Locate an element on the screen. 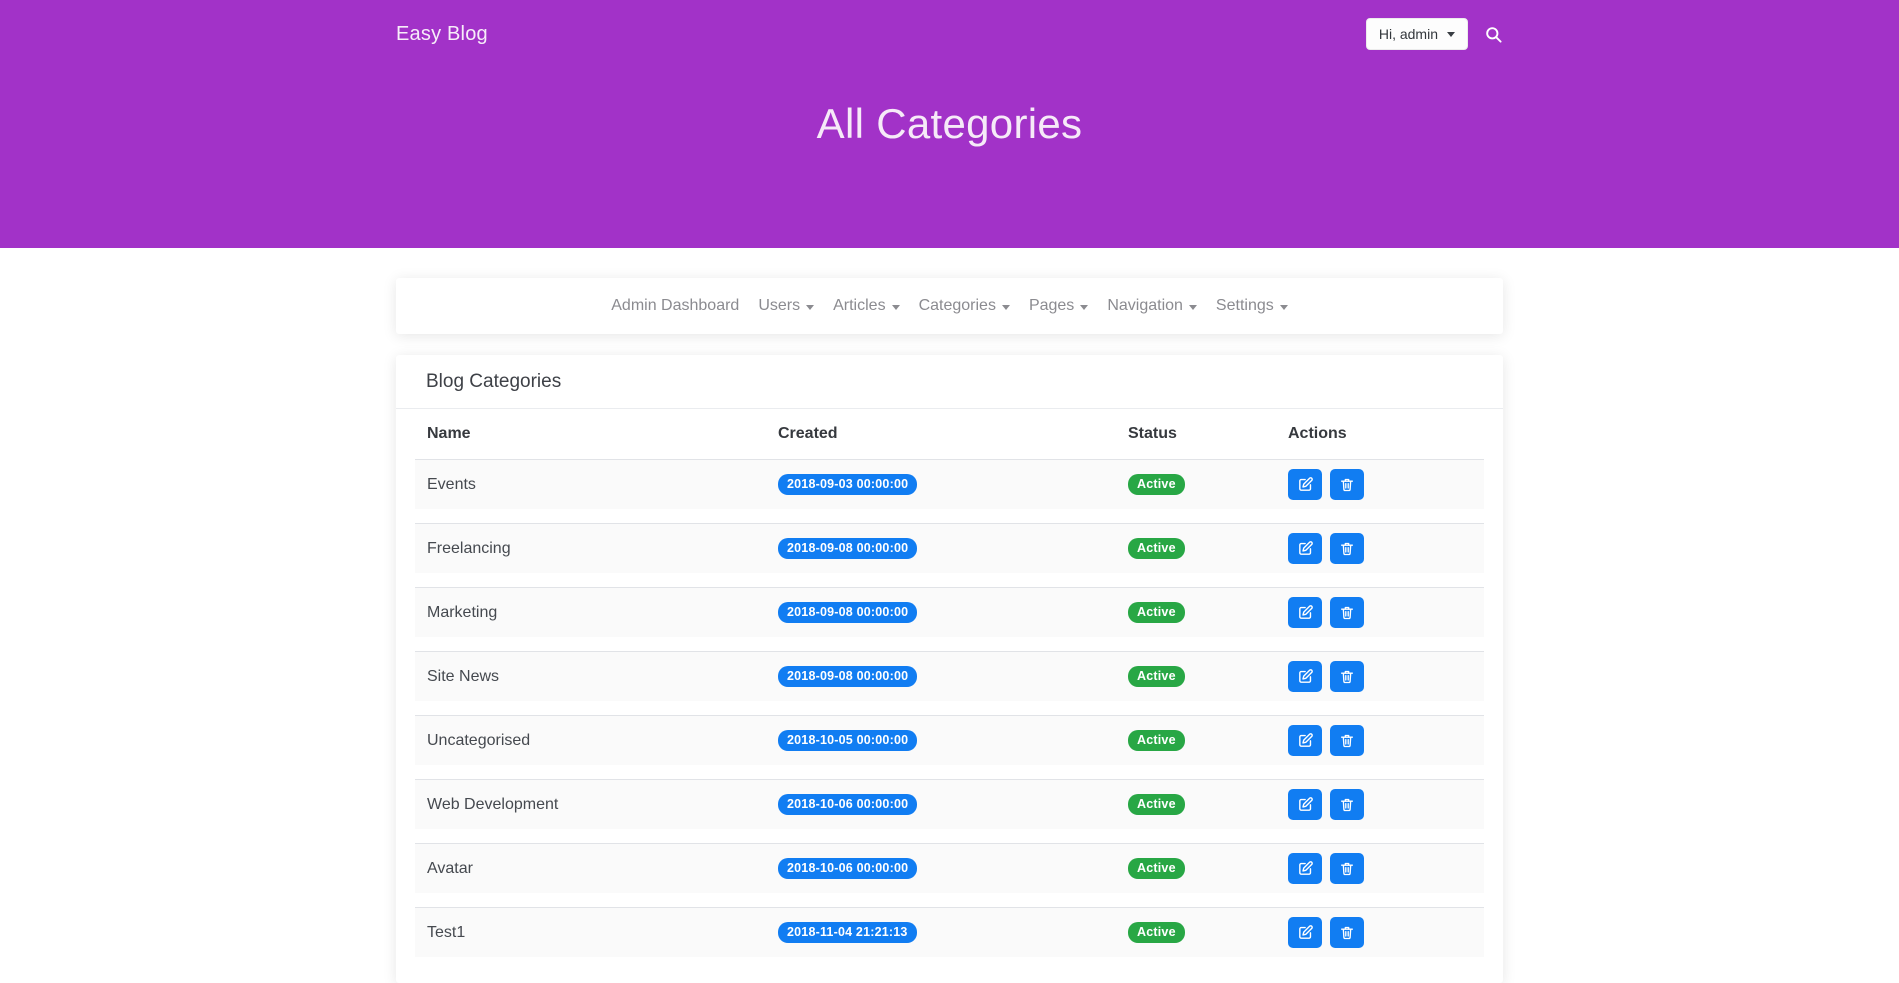 The width and height of the screenshot is (1899, 983). nav-menu-item: Categories is located at coordinates (964, 306).